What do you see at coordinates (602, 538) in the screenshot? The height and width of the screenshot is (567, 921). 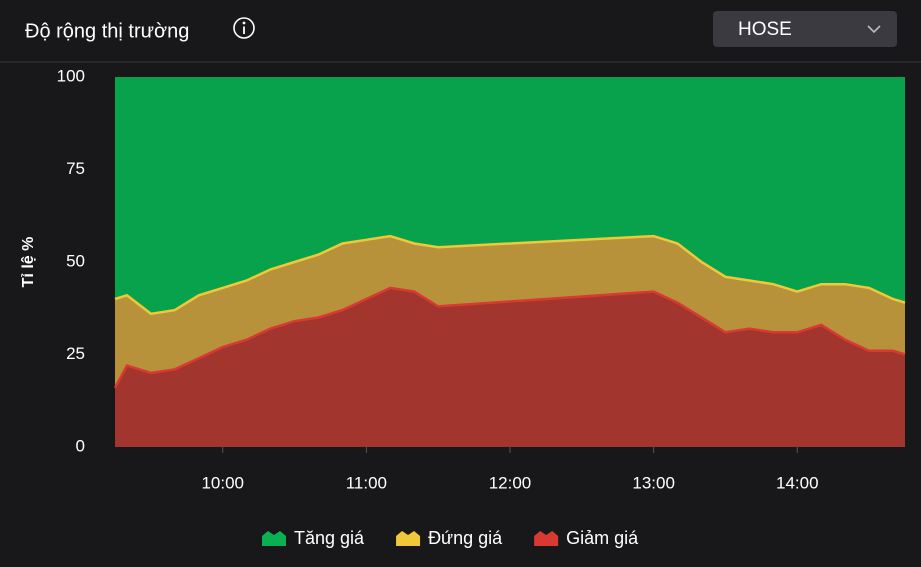 I see `legend-label: Giảm giá` at bounding box center [602, 538].